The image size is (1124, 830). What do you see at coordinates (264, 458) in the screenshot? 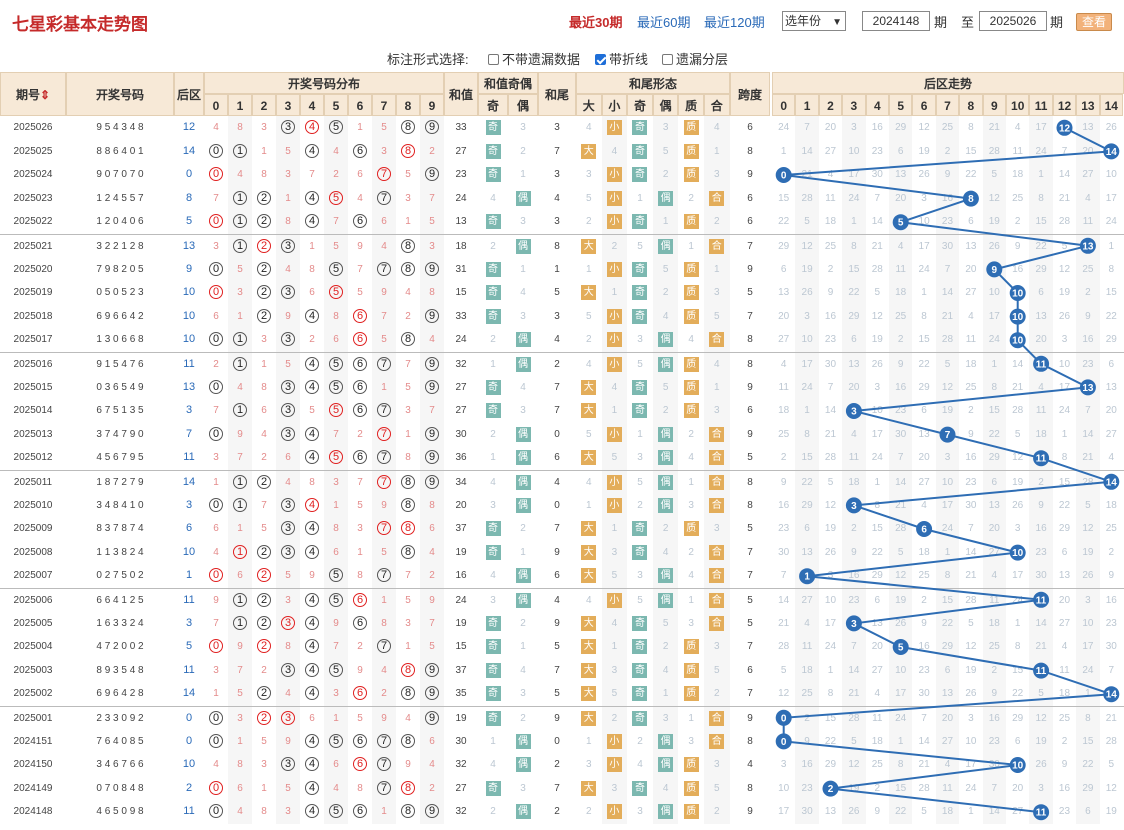
I see `dist-cell: 2` at bounding box center [264, 458].